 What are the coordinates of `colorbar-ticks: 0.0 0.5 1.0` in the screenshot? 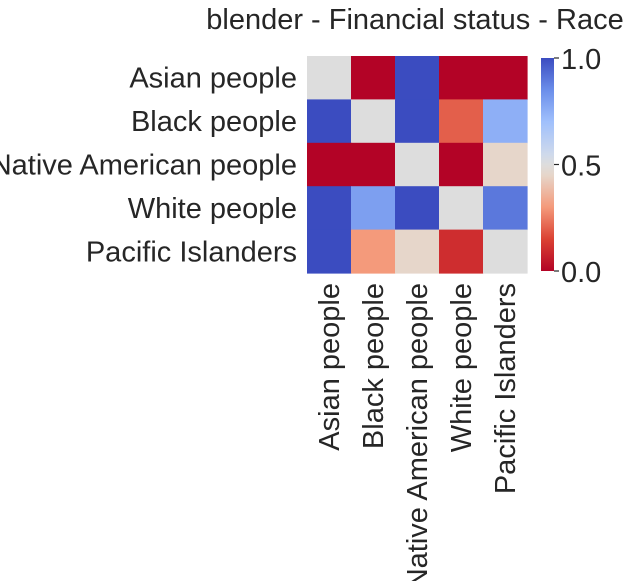 It's located at (577, 166).